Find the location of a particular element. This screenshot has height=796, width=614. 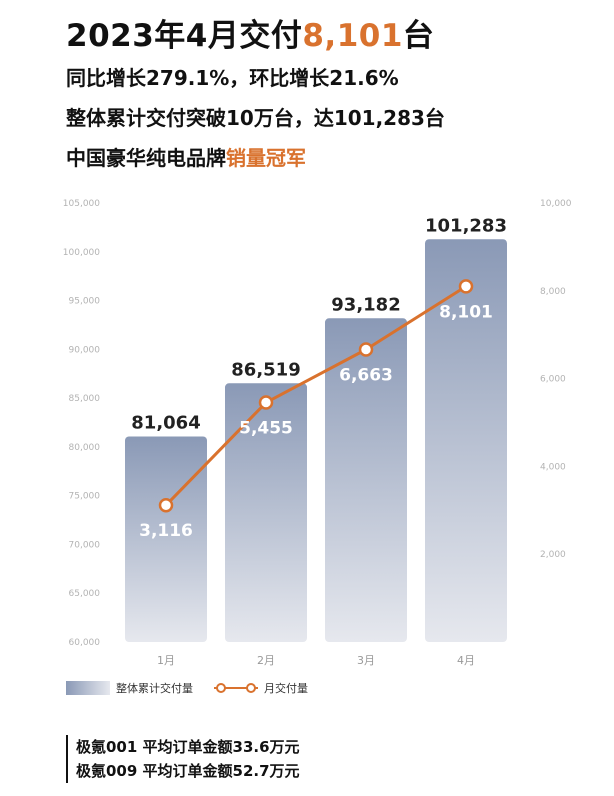

bar-value-label: 86,519 is located at coordinates (265, 369).